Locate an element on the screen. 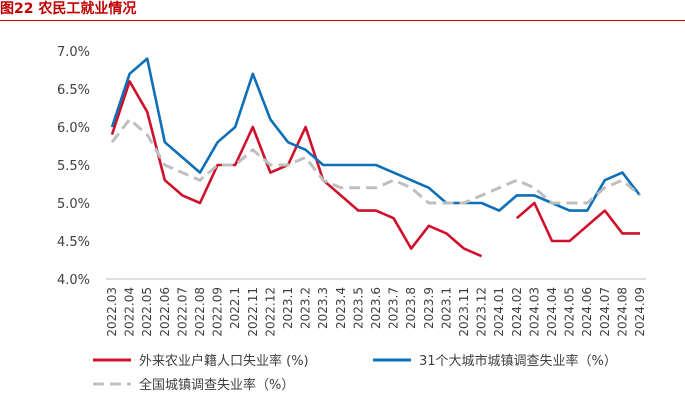 Image resolution: width=685 pixels, height=409 pixels. legend-item-2: 31个大城市城镇调查失业率（%） is located at coordinates (495, 361).